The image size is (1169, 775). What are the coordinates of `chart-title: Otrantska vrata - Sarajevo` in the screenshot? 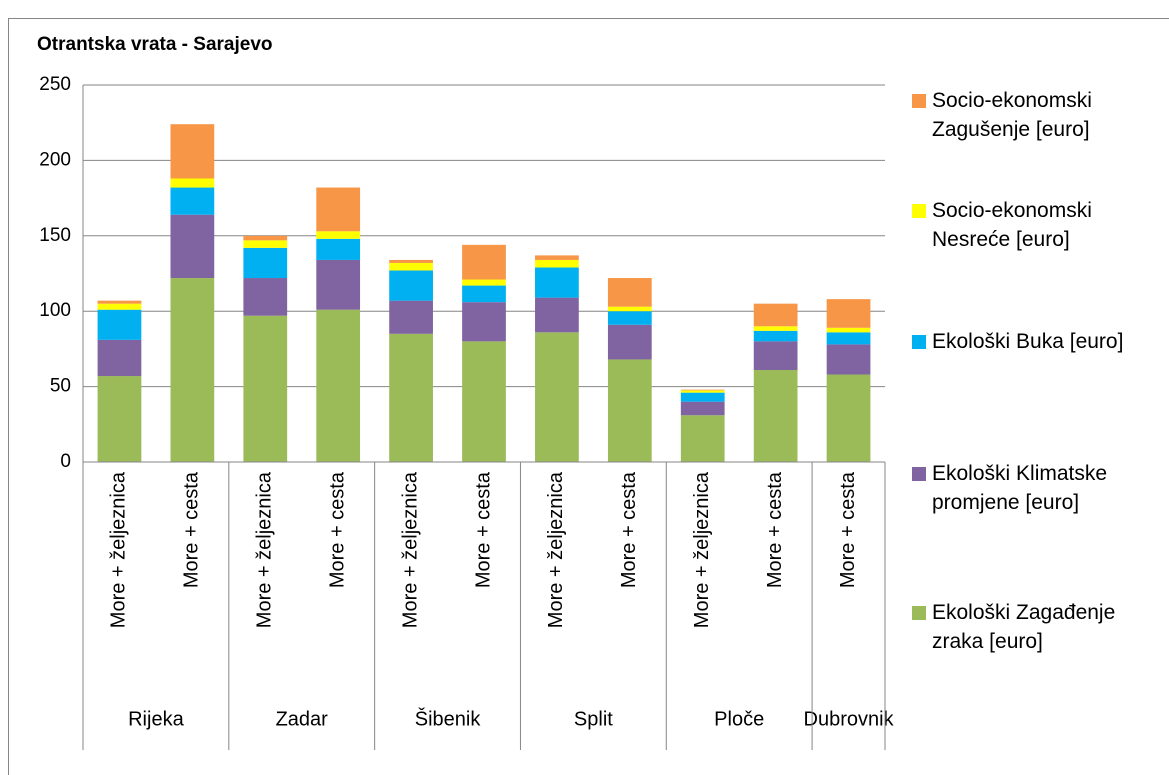 It's located at (155, 44).